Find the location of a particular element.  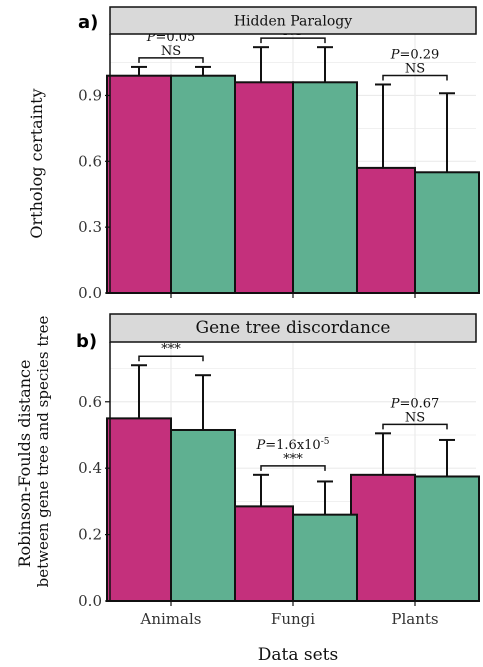

y-axis-label-line2: between gene tree and species tree is located at coordinates (43, 452).